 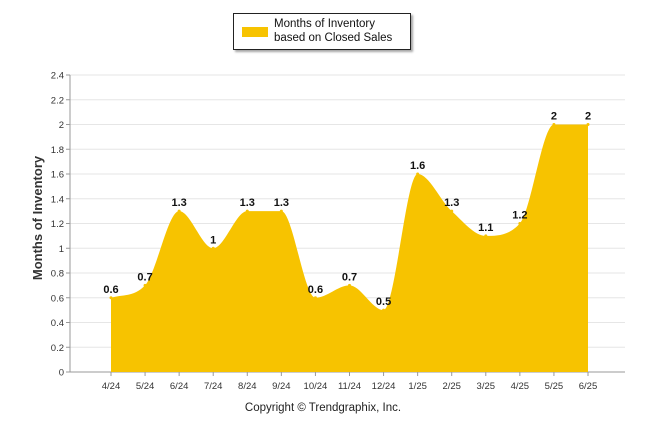 I want to click on x-tick-label: 4/24, so click(x=111, y=386).